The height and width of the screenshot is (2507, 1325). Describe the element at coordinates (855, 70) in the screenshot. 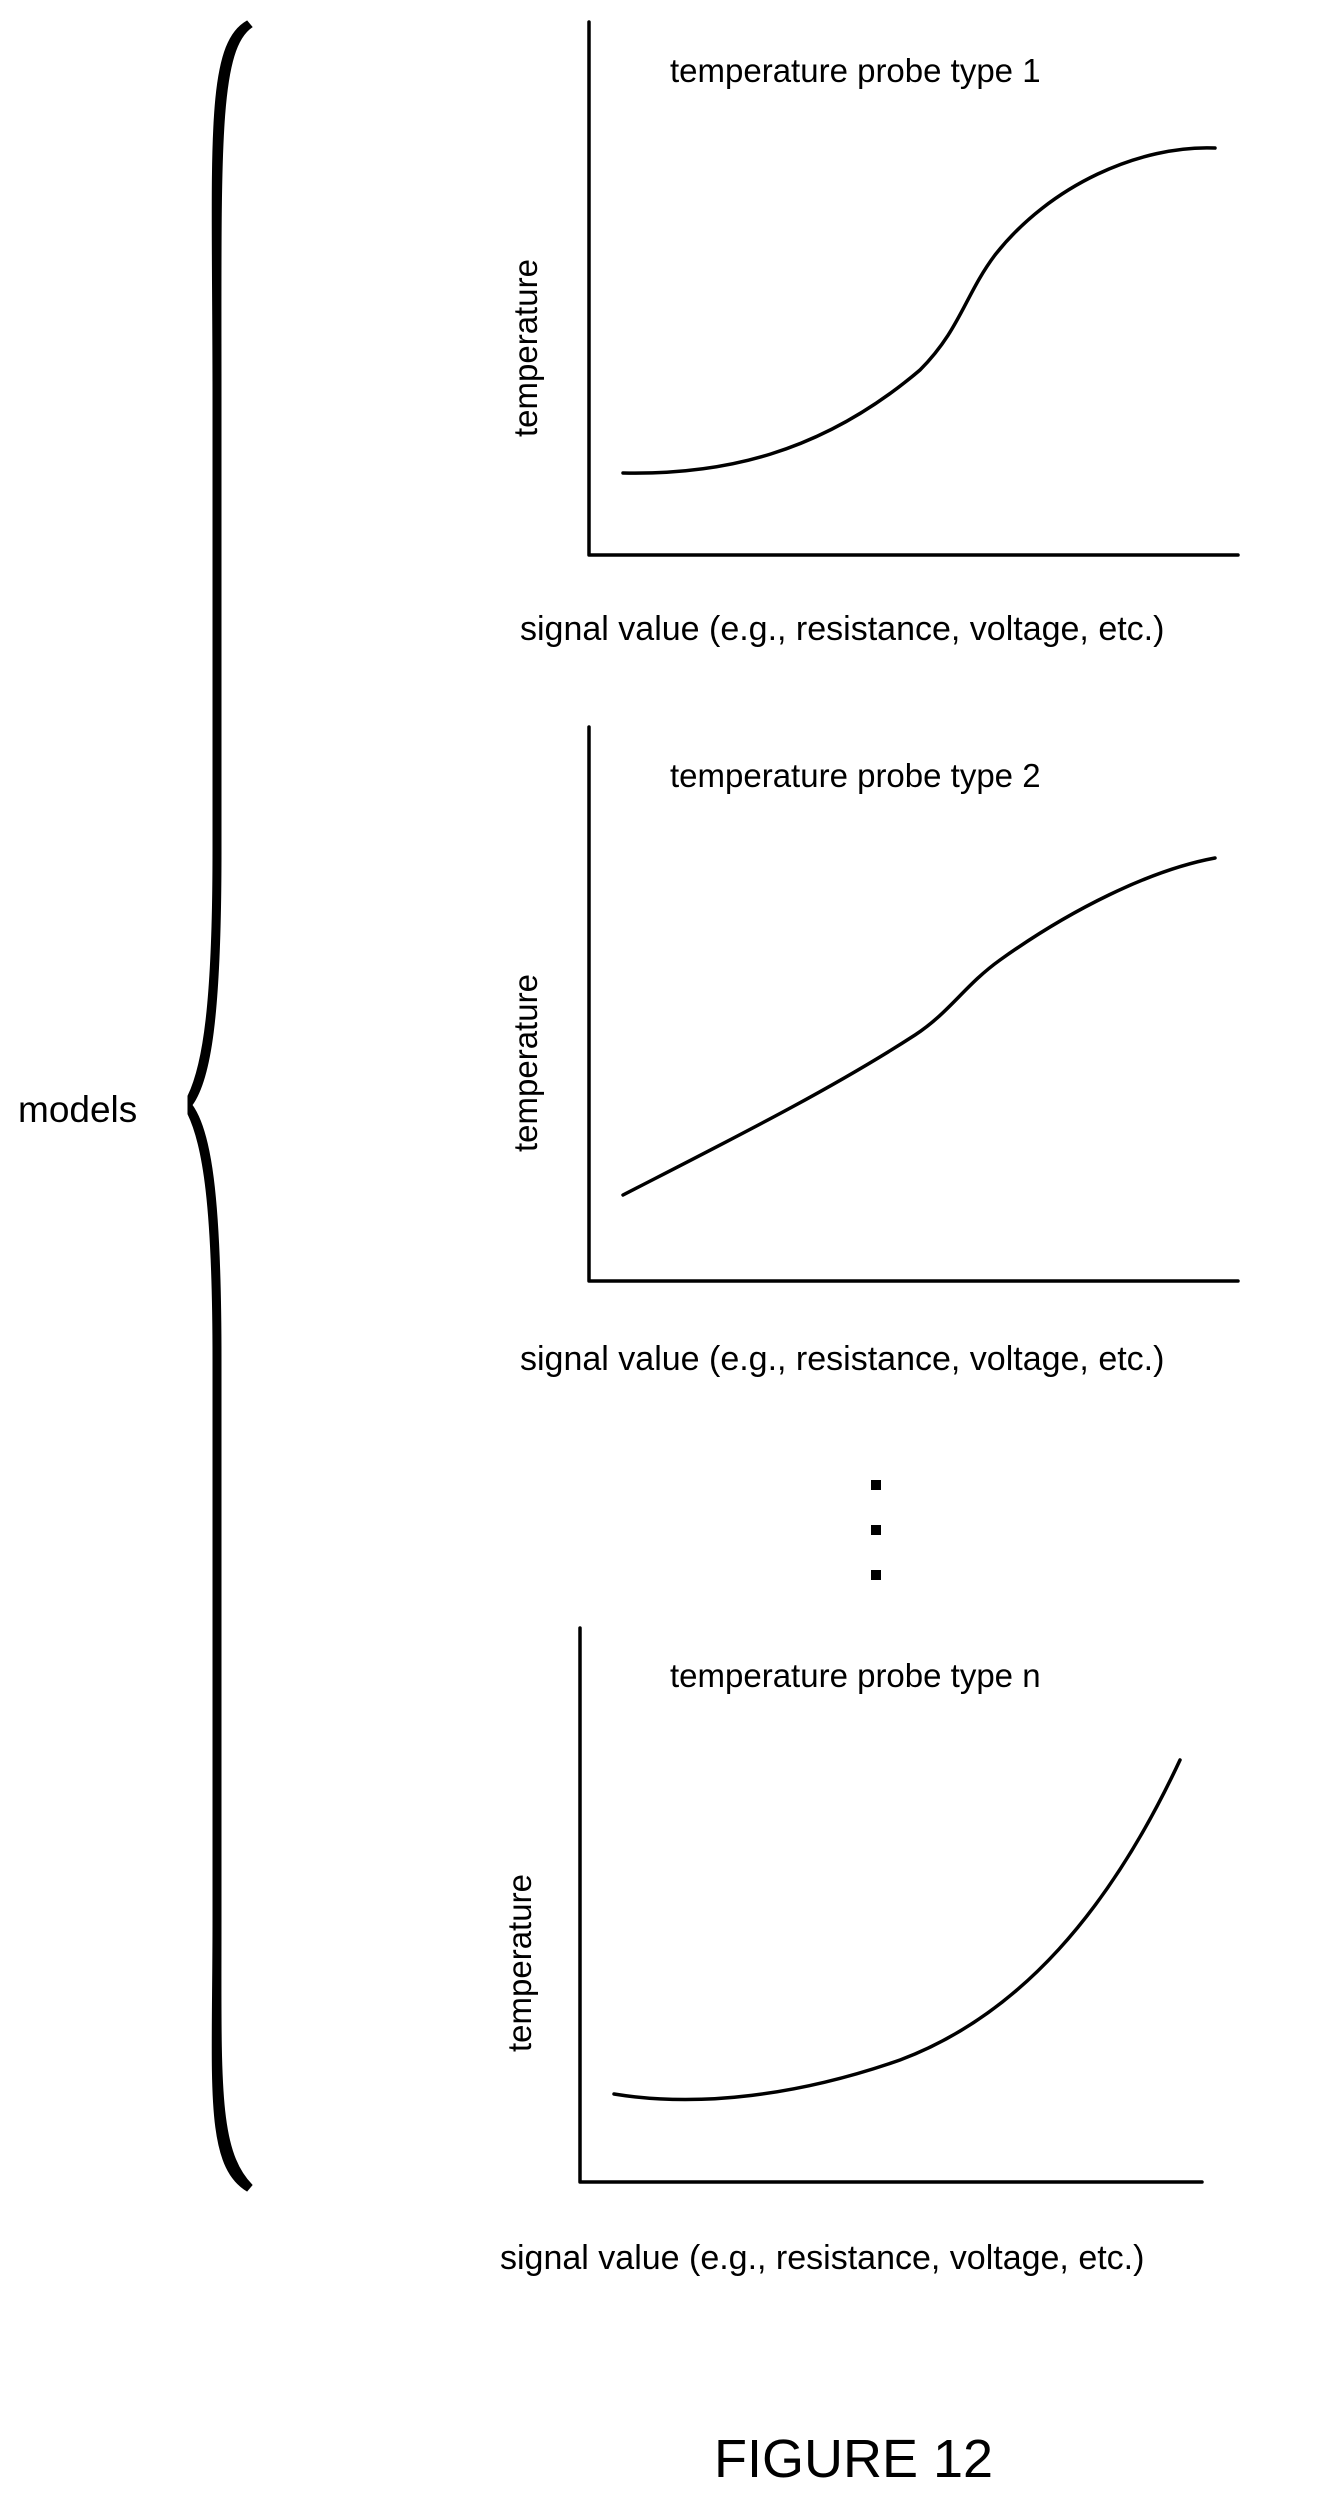

I see `graph-1-title: temperature probe type 1` at that location.